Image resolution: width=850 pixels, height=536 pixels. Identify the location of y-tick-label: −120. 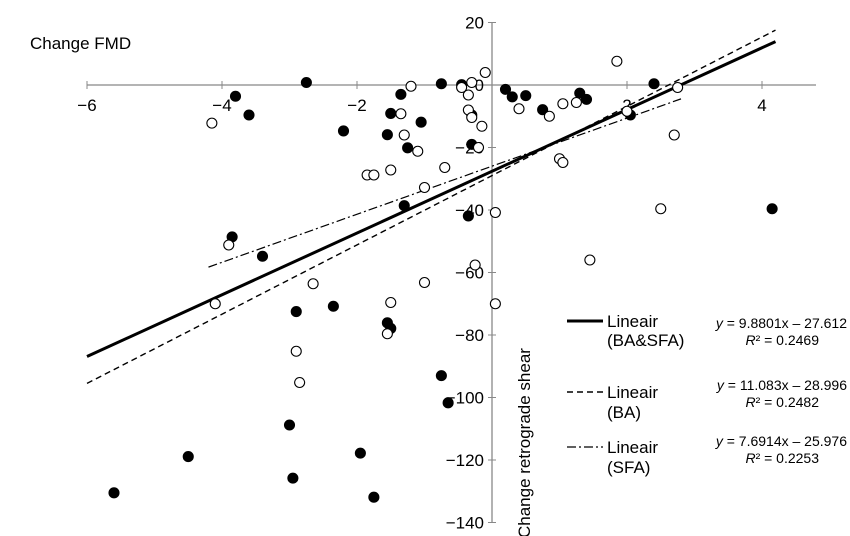
(465, 460).